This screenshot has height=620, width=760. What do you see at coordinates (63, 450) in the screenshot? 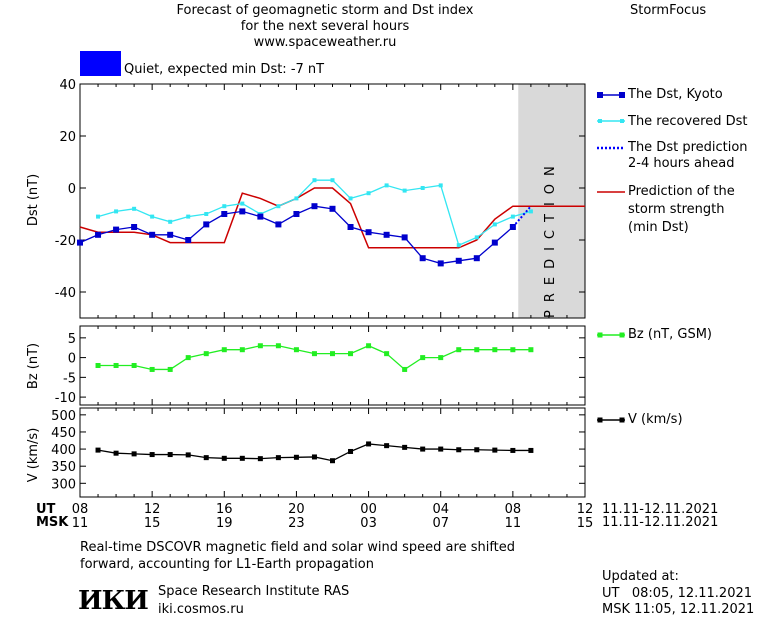
I see `v-ytick-label: 400` at bounding box center [63, 450].